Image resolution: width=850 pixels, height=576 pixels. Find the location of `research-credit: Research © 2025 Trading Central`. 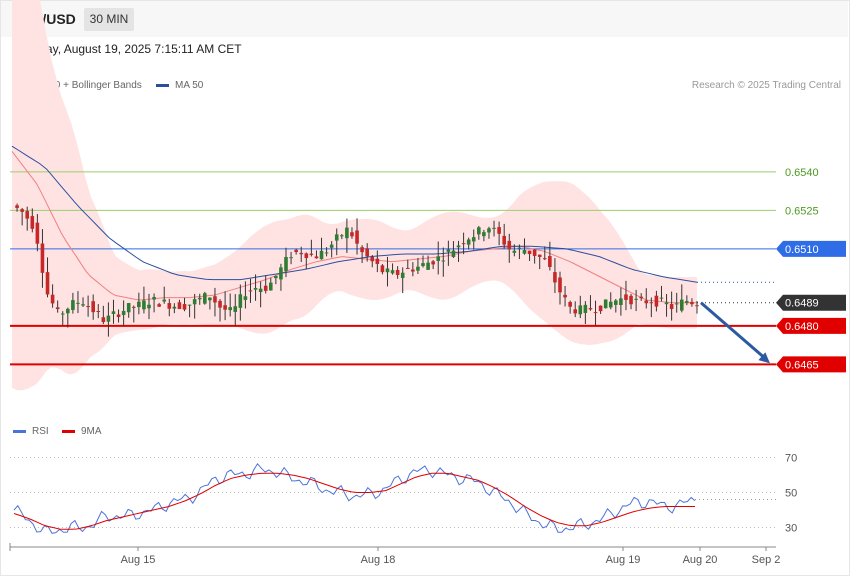

research-credit: Research © 2025 Trading Central is located at coordinates (766, 85).